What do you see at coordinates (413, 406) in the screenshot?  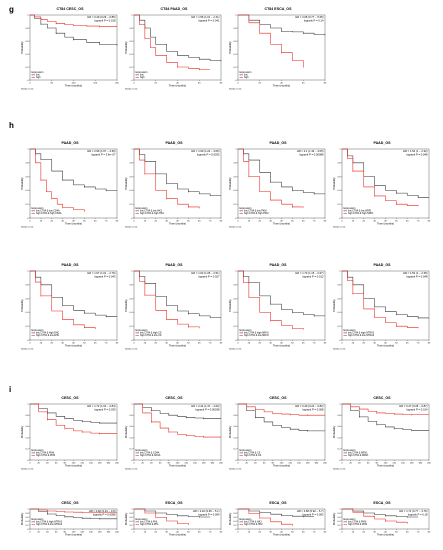 I see `hazard-ratio: HR = 0.47 (0.28 − 0.87)` at bounding box center [413, 406].